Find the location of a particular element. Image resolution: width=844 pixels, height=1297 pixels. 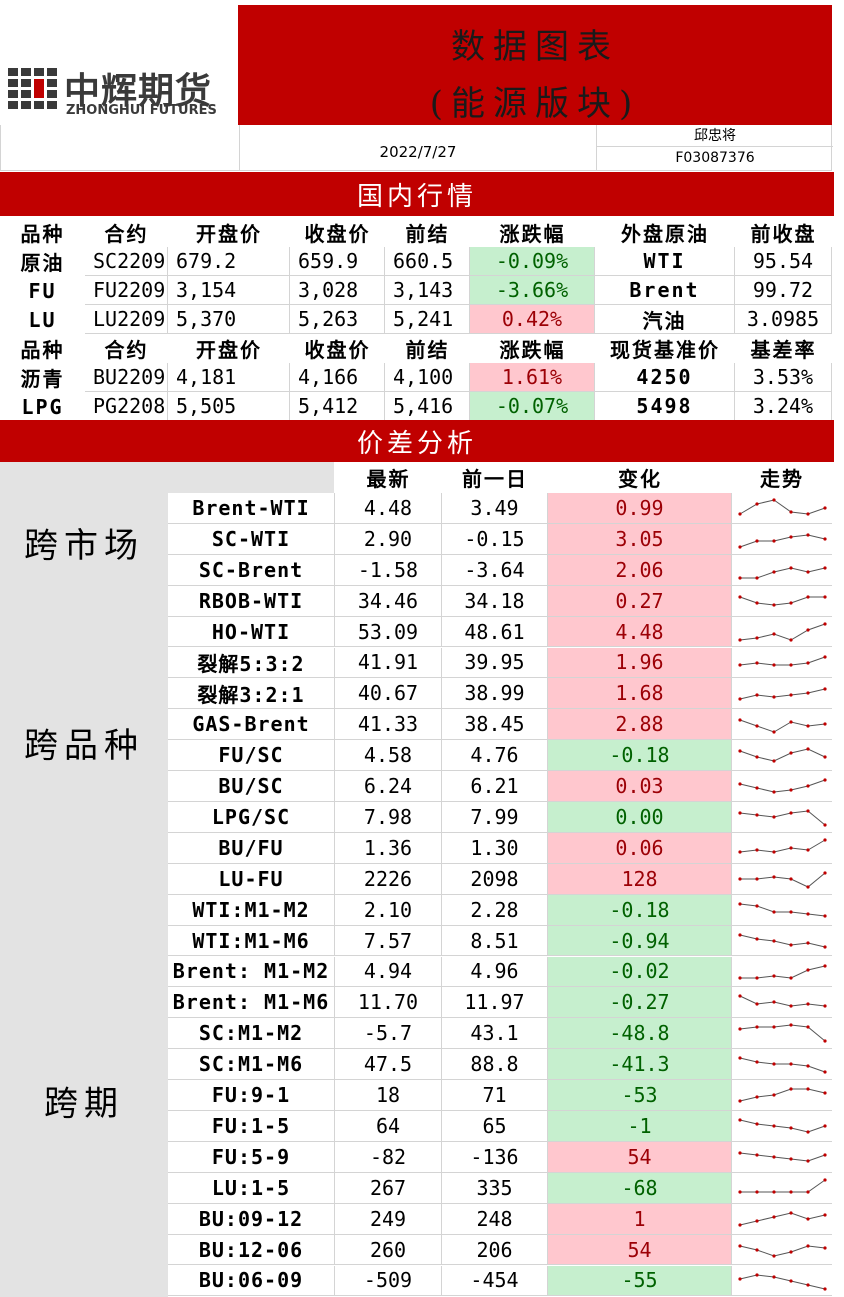

table-cell: -55 is located at coordinates (640, 1281).